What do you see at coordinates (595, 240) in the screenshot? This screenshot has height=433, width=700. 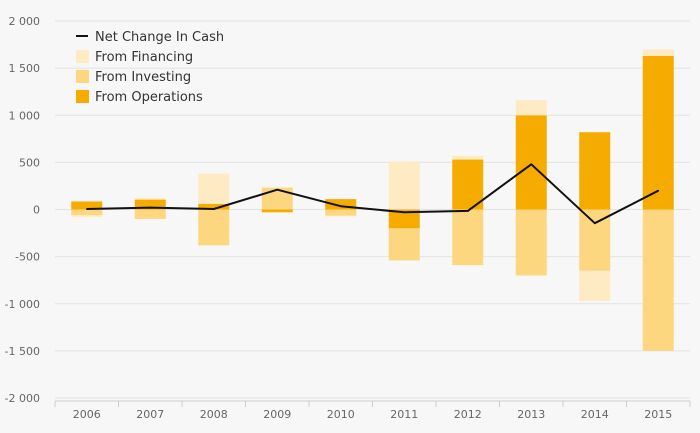 I see `bar-from-investing-2014` at bounding box center [595, 240].